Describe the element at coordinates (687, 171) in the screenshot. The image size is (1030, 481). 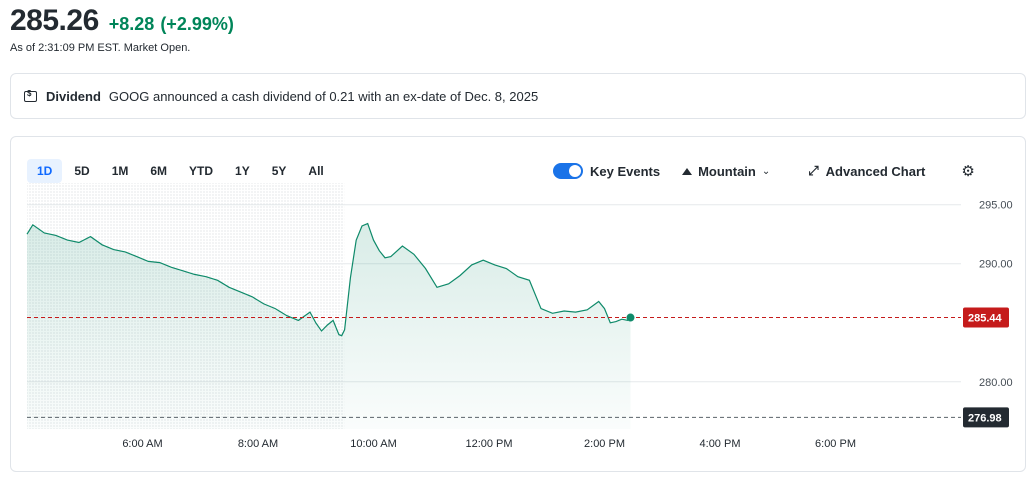
I see `mountain-icon` at that location.